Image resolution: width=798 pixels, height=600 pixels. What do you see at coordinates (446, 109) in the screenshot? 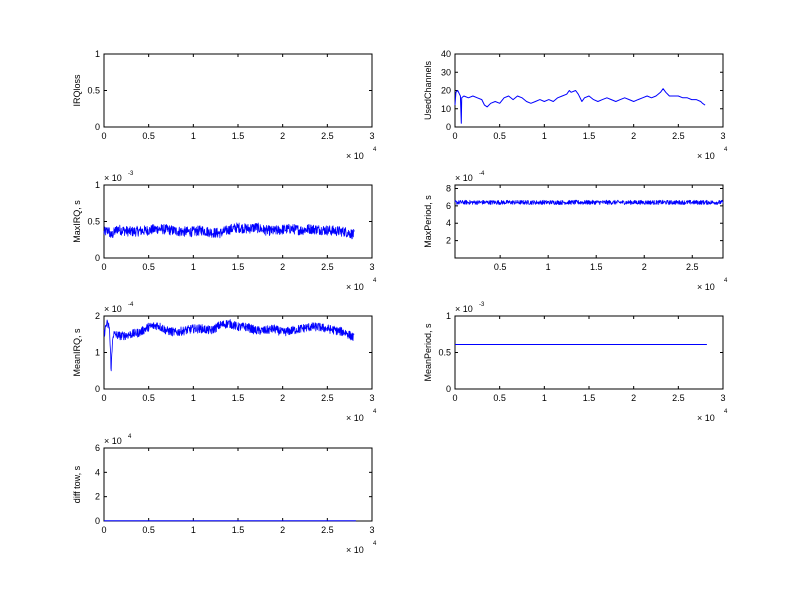
I see `y-tick-label: 10` at bounding box center [446, 109].